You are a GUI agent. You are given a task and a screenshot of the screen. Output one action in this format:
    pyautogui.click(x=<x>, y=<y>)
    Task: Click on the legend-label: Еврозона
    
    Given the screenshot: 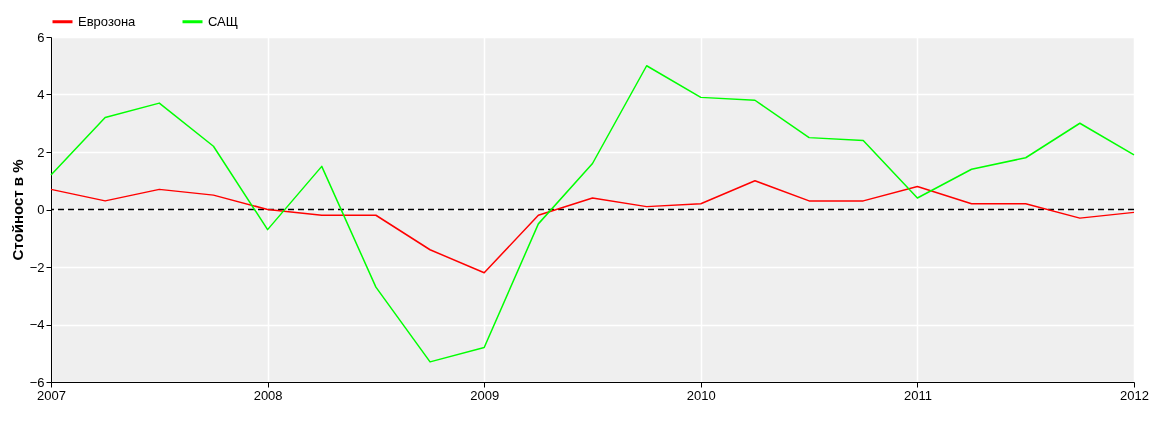 What is the action you would take?
    pyautogui.click(x=107, y=21)
    